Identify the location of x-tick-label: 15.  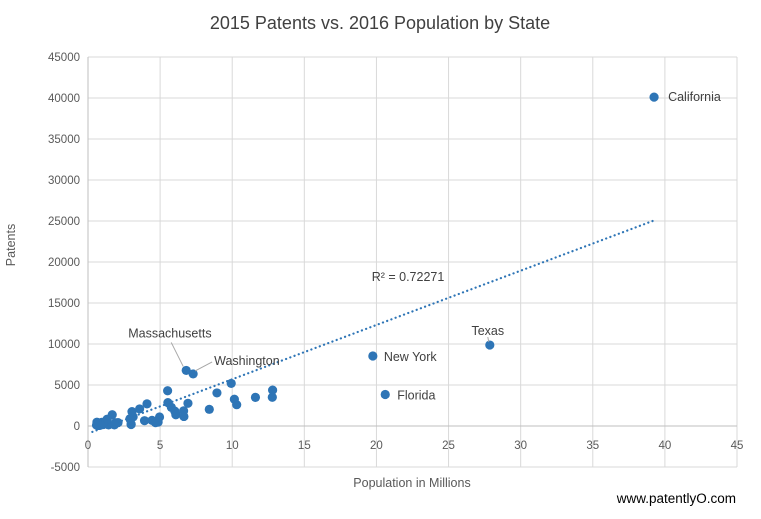
(304, 446).